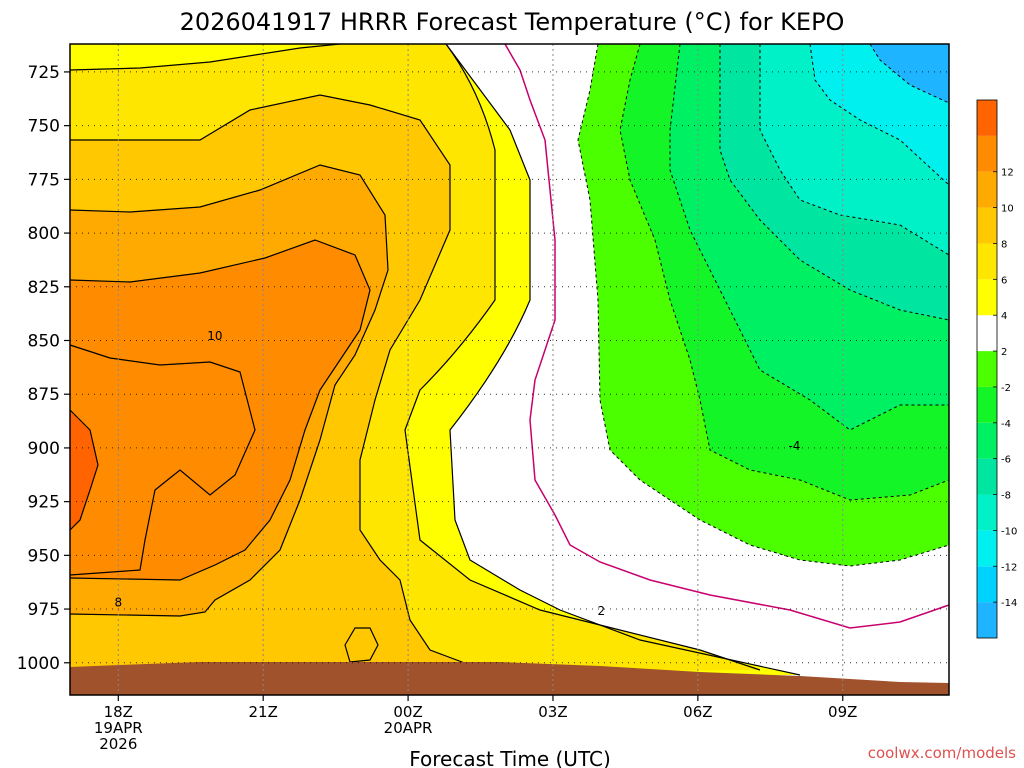  I want to click on y-tick-label: 825, so click(44, 288).